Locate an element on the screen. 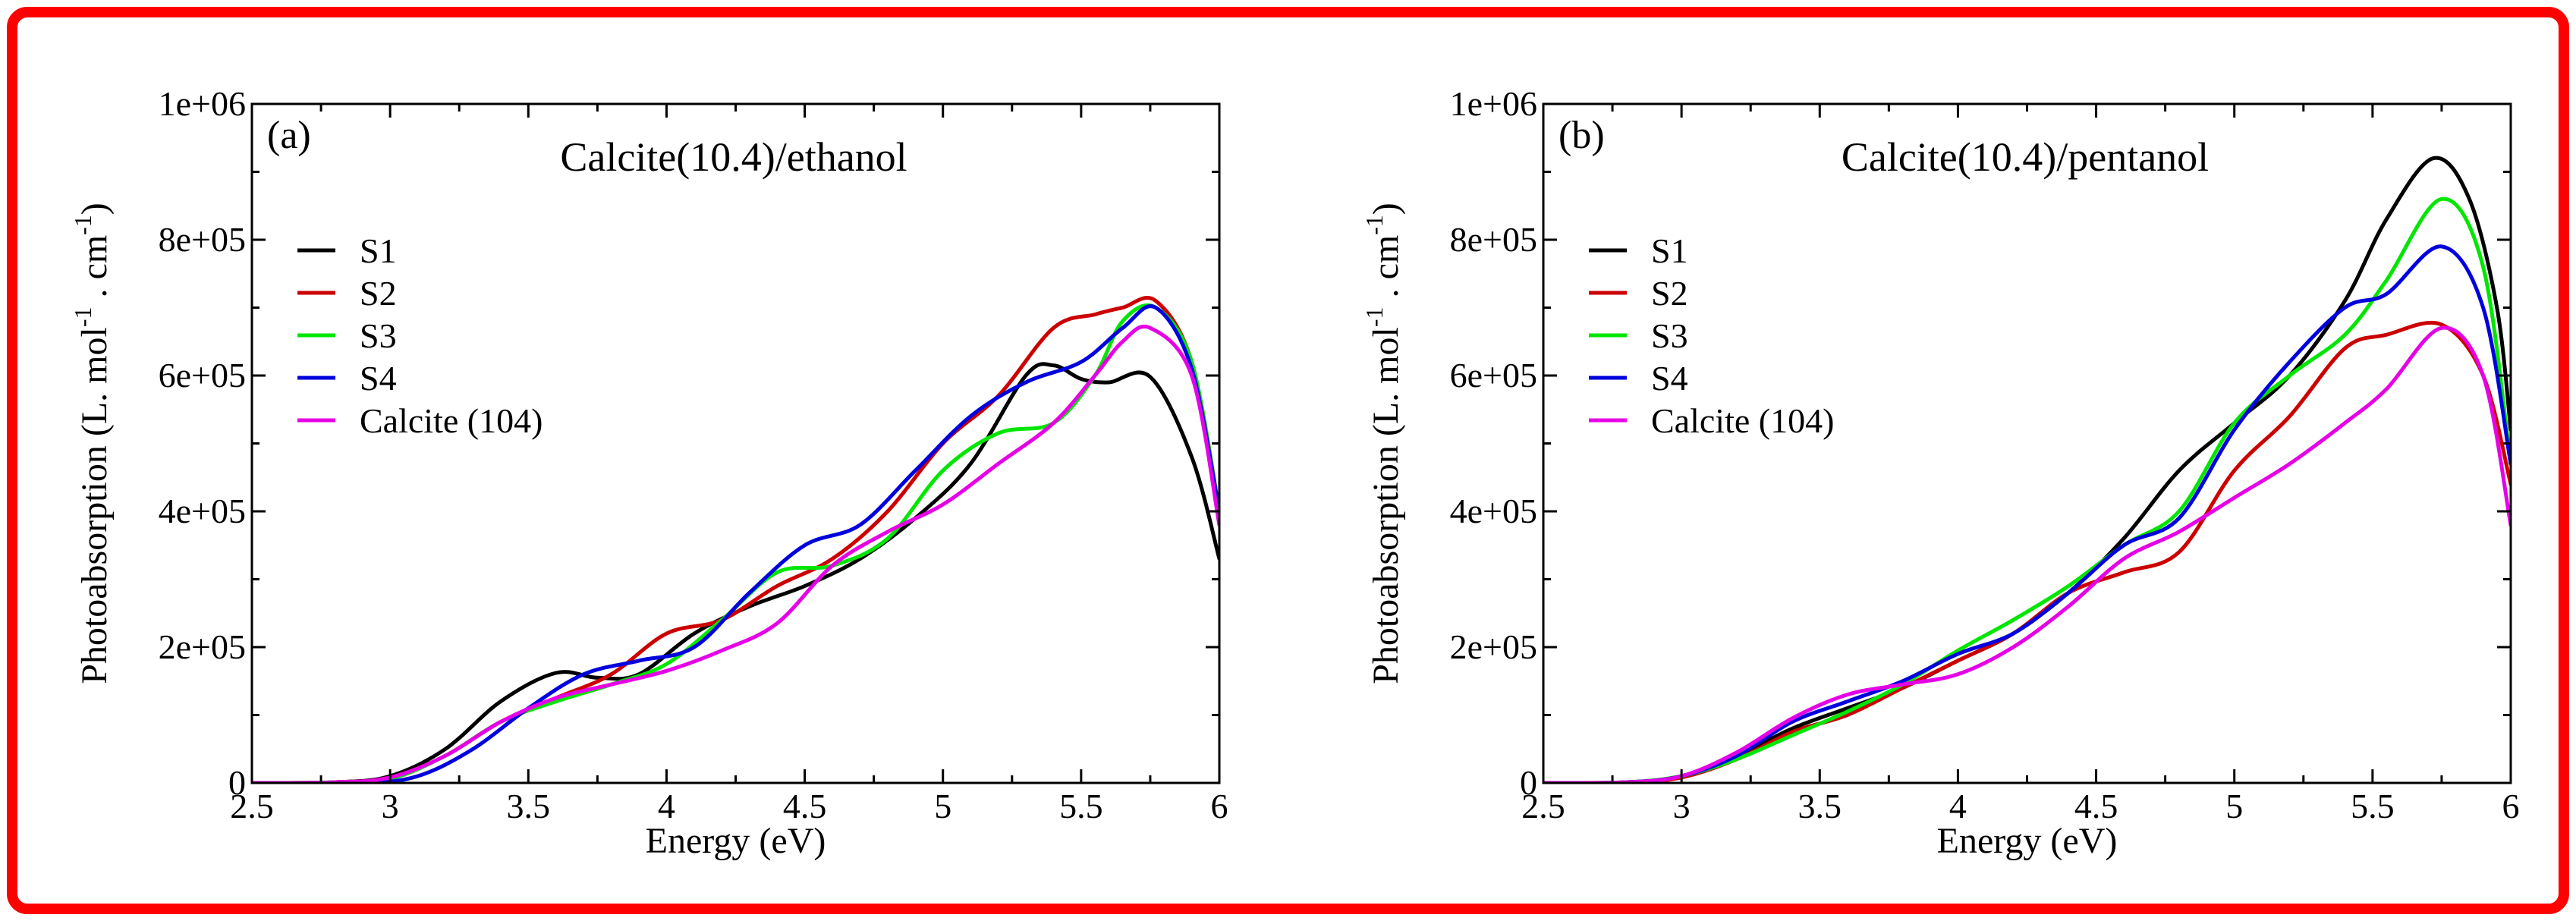  panel-tag: (a) is located at coordinates (289, 135).